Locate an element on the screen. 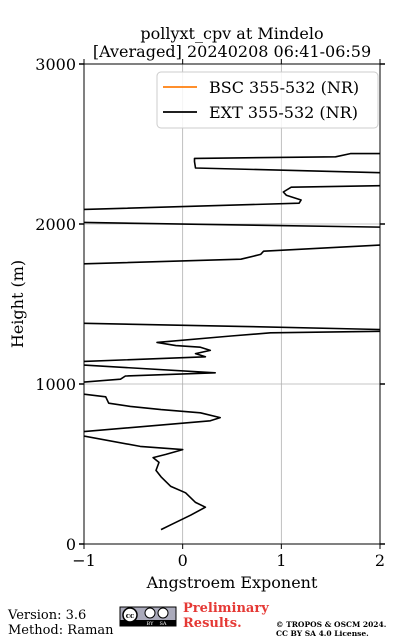  svg-text: cc is located at coordinates (130, 615).